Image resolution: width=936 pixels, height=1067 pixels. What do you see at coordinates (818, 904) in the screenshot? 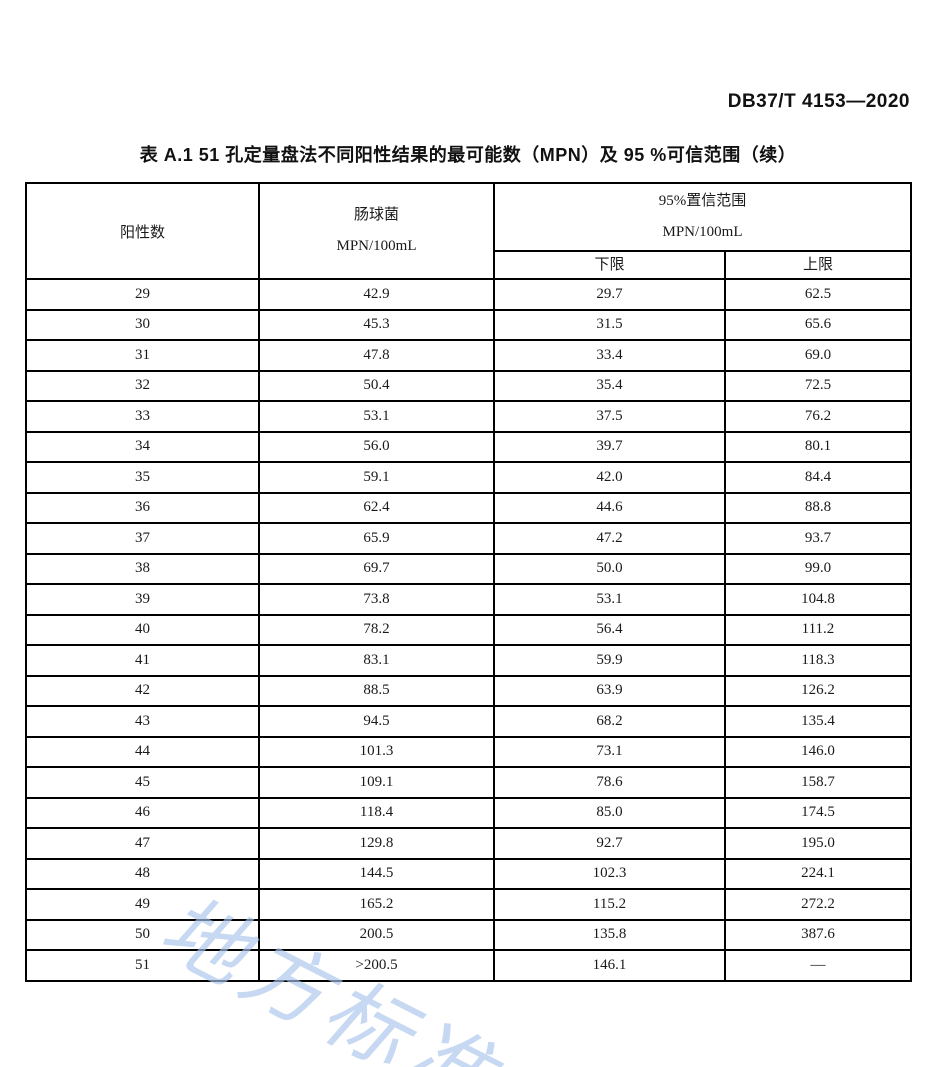
I see `table-cell: 272.2` at bounding box center [818, 904].